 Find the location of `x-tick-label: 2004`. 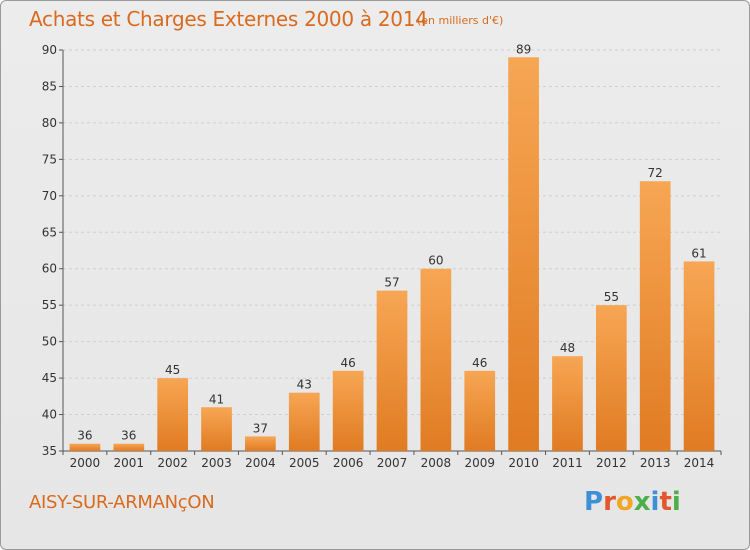

x-tick-label: 2004 is located at coordinates (260, 463).